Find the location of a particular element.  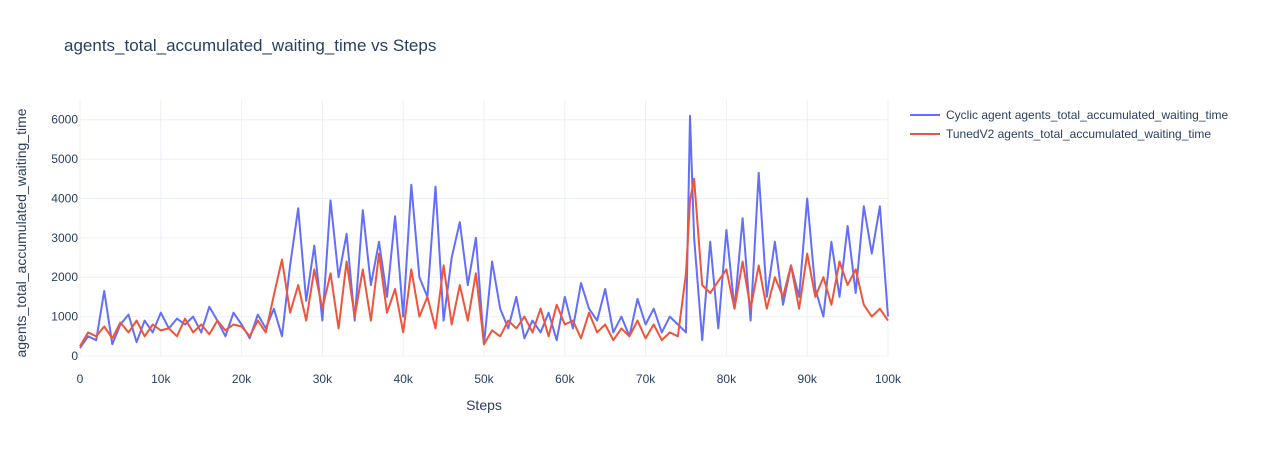

x-tick-label: 90k is located at coordinates (808, 379).